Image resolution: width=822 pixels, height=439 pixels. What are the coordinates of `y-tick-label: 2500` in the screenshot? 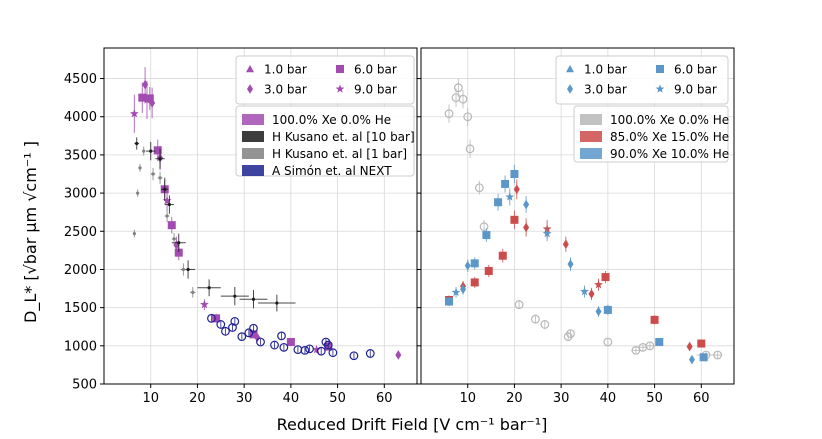 It's located at (80, 232).